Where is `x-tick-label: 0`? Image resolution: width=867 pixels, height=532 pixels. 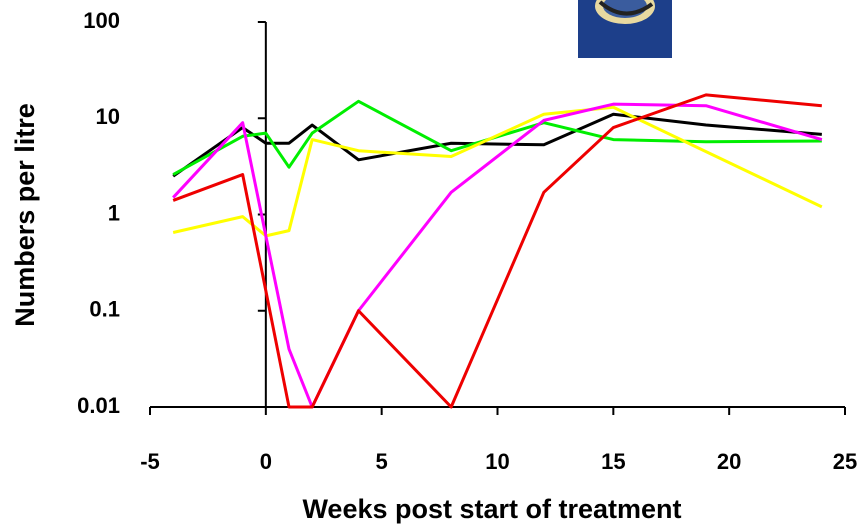
x-tick-label: 0 is located at coordinates (266, 461).